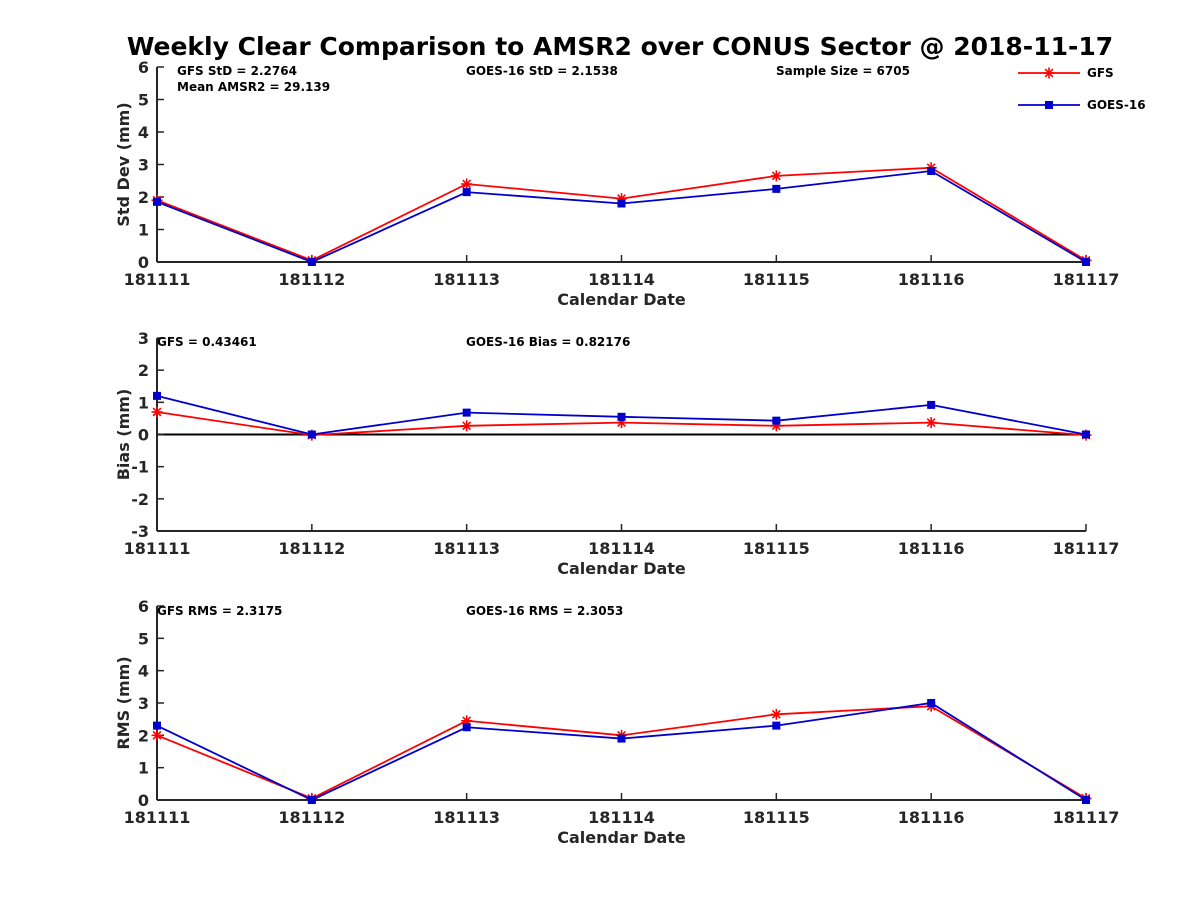  What do you see at coordinates (1082, 89) in the screenshot?
I see `legend: GFS GOES-16` at bounding box center [1082, 89].